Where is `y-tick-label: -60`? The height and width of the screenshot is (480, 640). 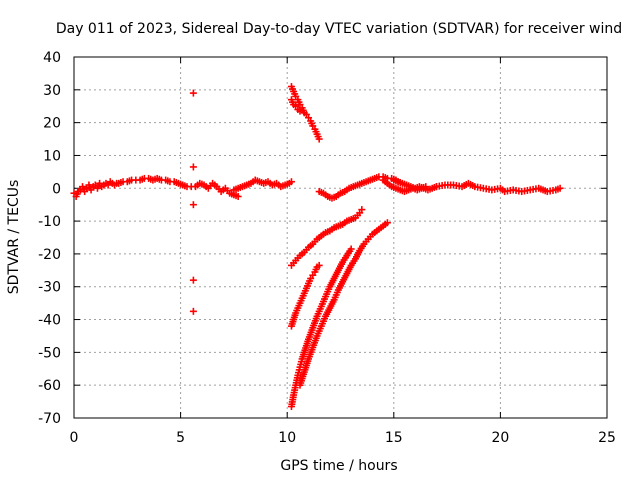 y-tick-label: -60 is located at coordinates (49, 386).